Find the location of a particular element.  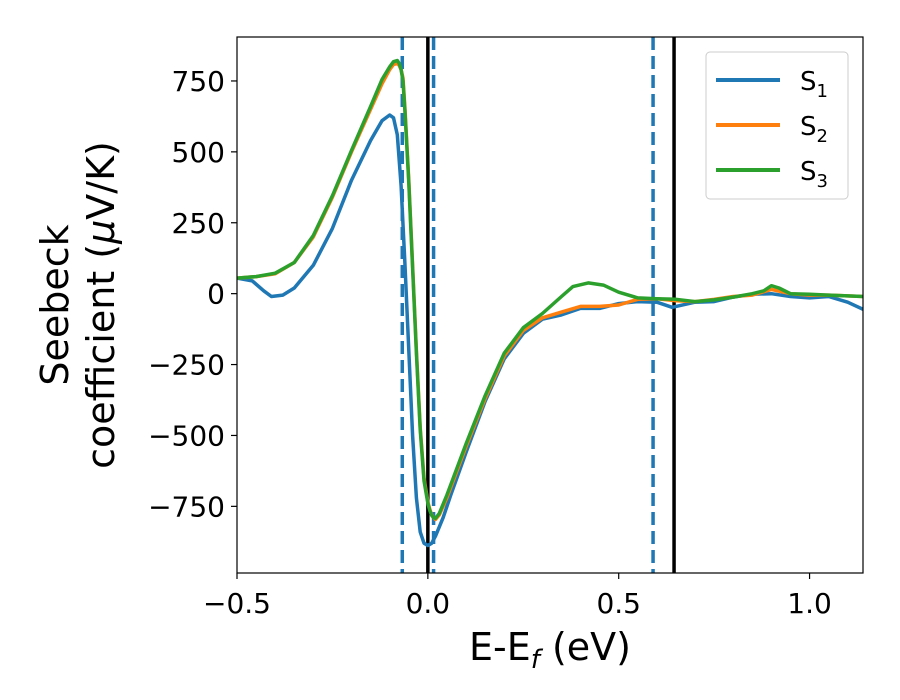

x-tick-label-0: −0.5 is located at coordinates (237, 603).